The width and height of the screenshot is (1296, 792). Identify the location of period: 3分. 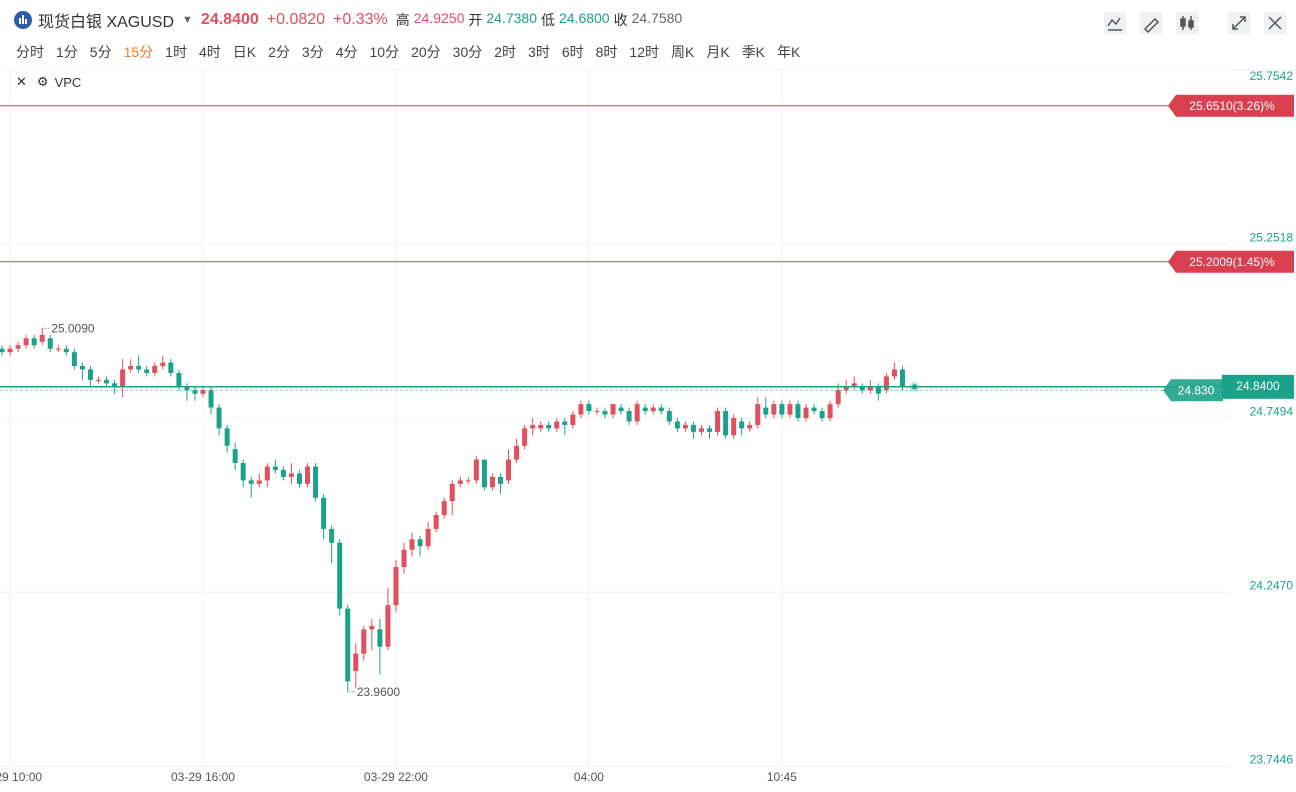
(312, 52).